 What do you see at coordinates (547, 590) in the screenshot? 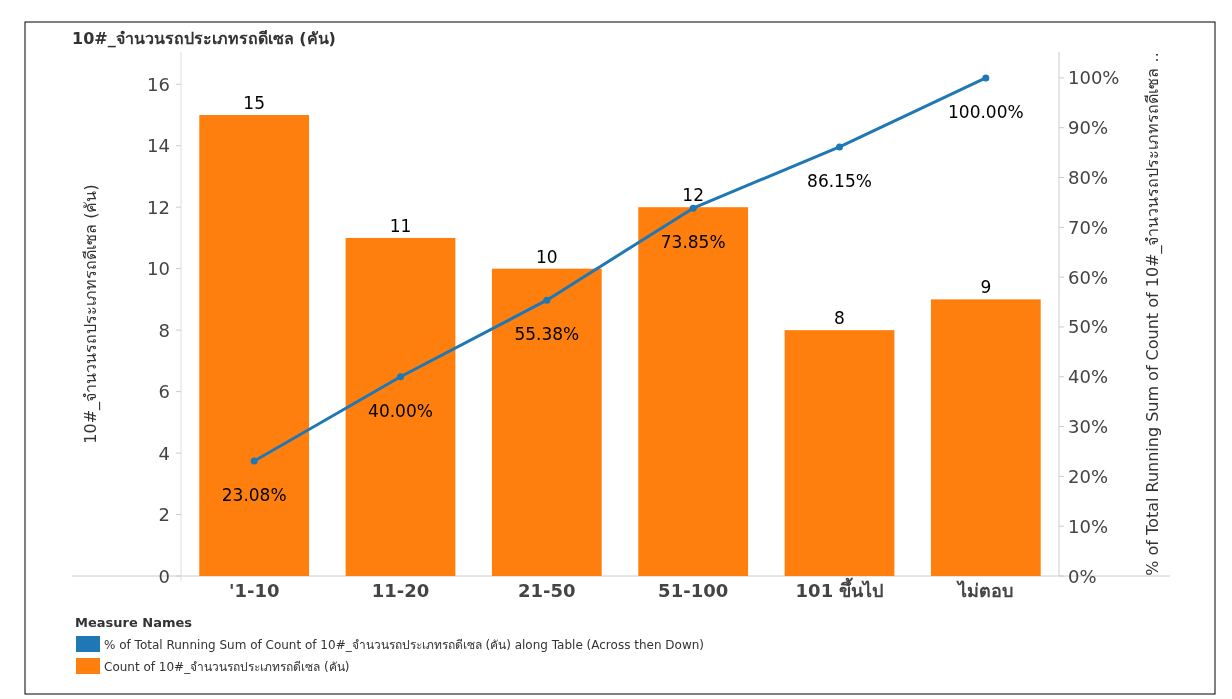
I see `x-tick-label: 21-50` at bounding box center [547, 590].